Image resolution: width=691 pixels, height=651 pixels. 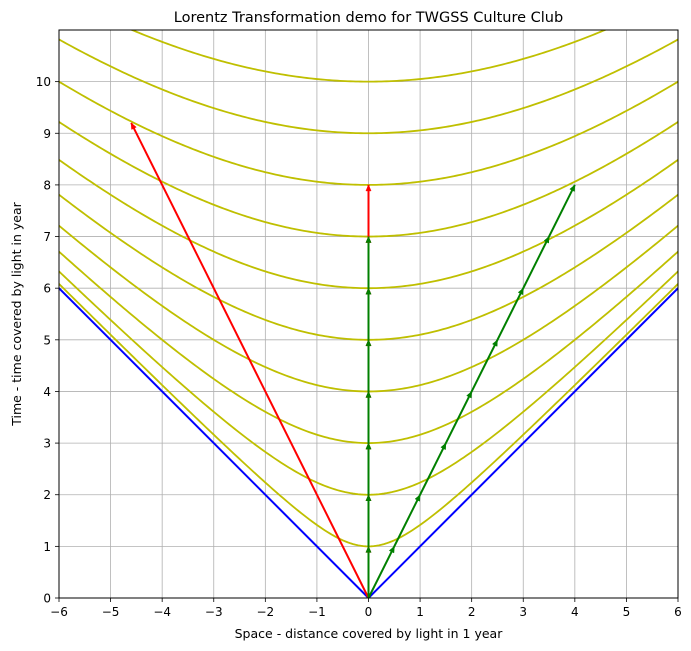 I want to click on y-tick-label: 1, so click(x=47, y=547).